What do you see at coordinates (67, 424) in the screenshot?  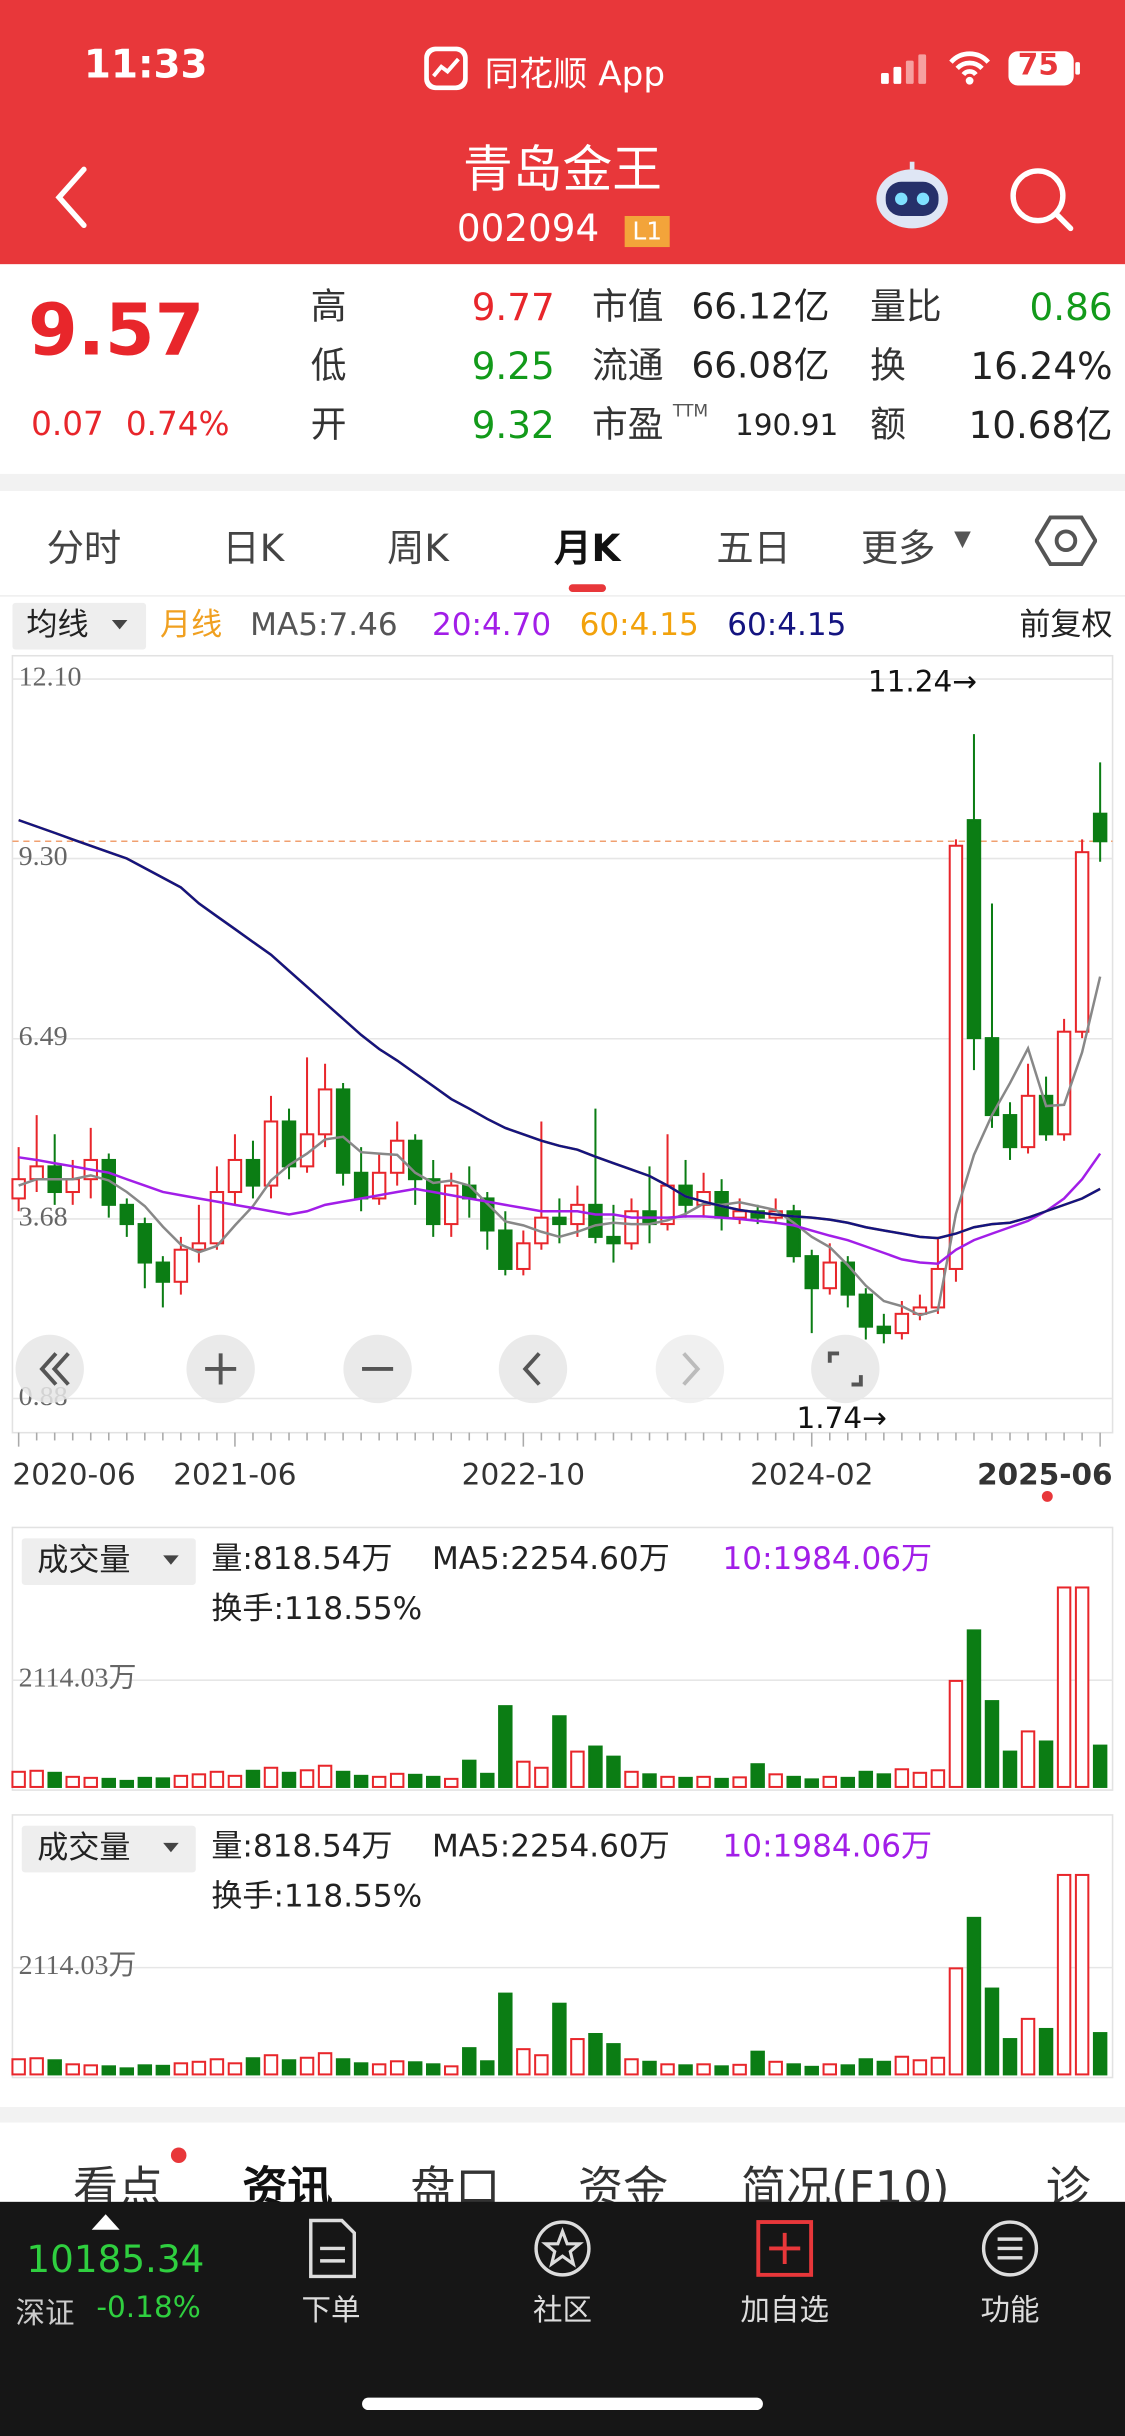 I see `price-change: 0.07` at bounding box center [67, 424].